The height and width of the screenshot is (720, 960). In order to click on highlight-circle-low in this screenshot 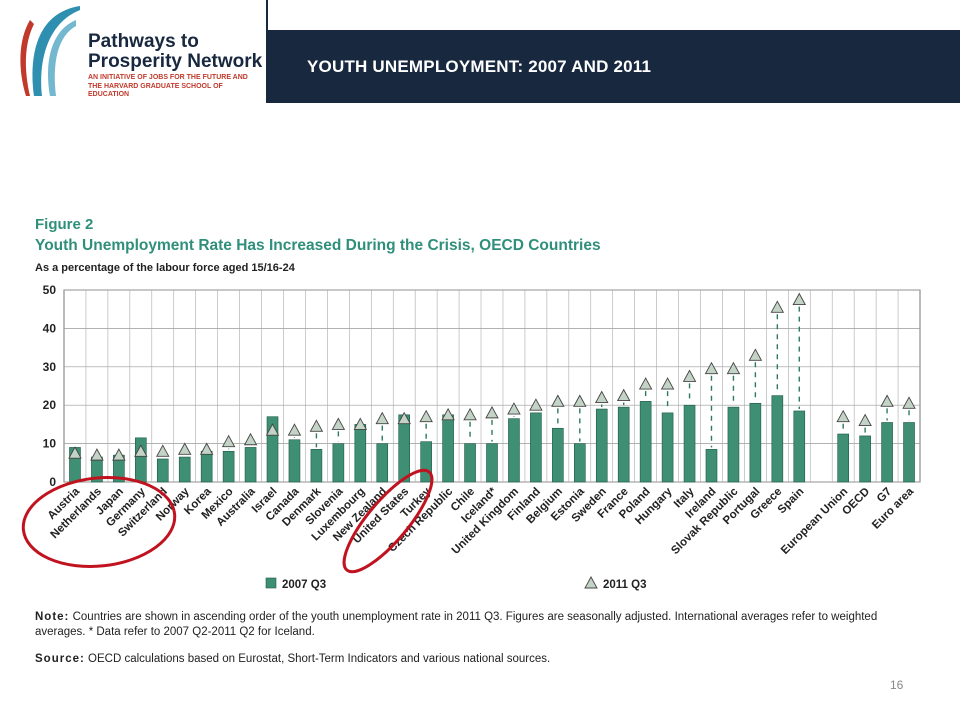, I will do `click(99, 522)`.